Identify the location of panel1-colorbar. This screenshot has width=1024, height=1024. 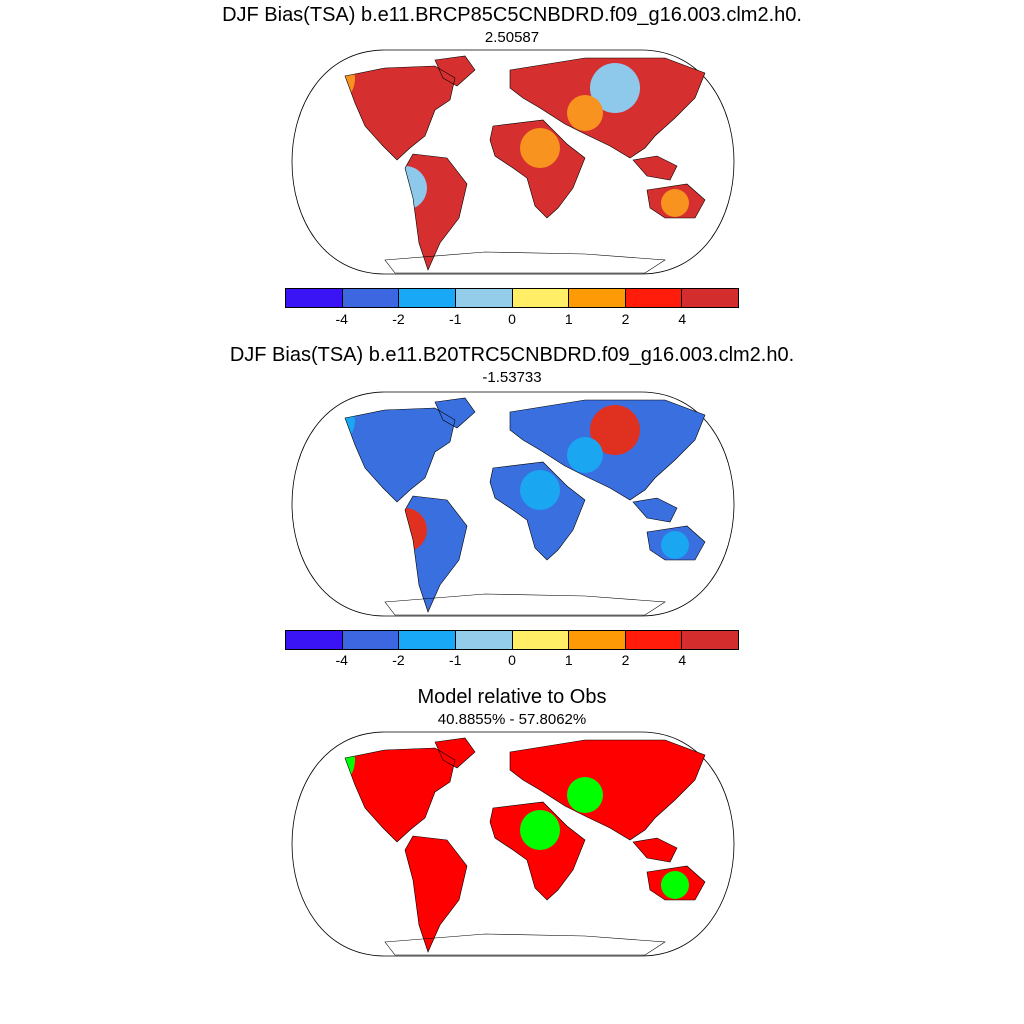
(512, 298).